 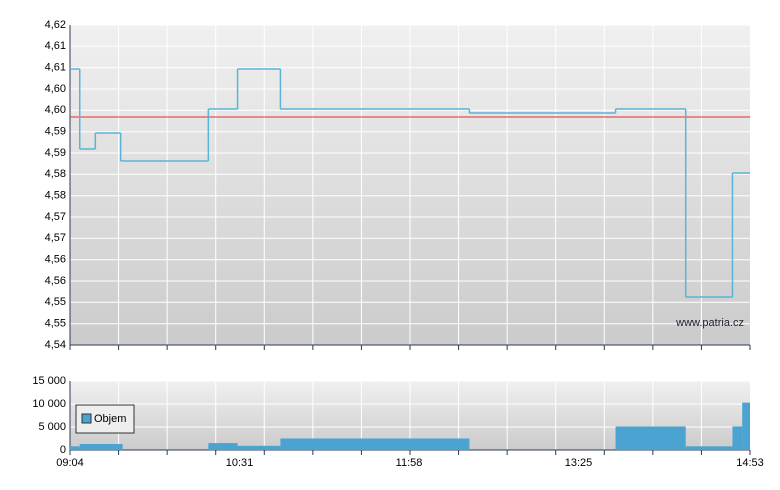 What do you see at coordinates (750, 463) in the screenshot?
I see `x-tick-label: 14:53` at bounding box center [750, 463].